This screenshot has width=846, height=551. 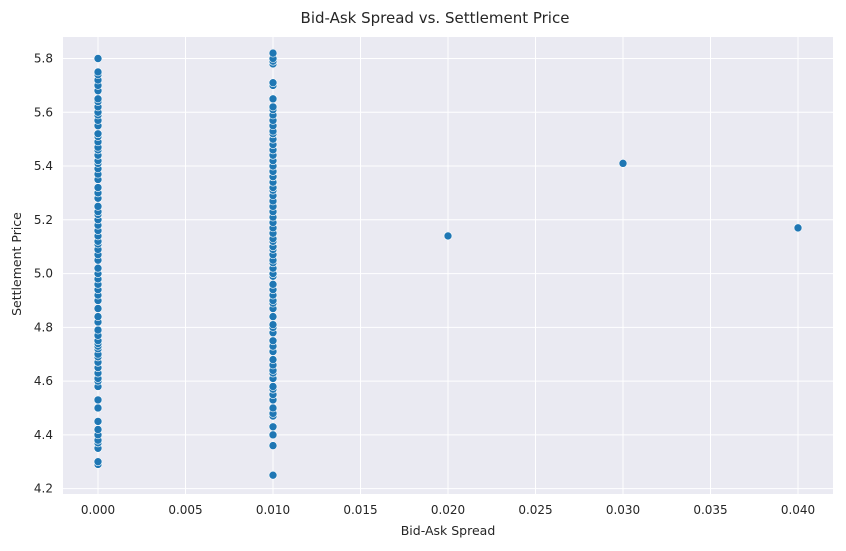 What do you see at coordinates (185, 510) in the screenshot?
I see `x-tick-label: 0.005` at bounding box center [185, 510].